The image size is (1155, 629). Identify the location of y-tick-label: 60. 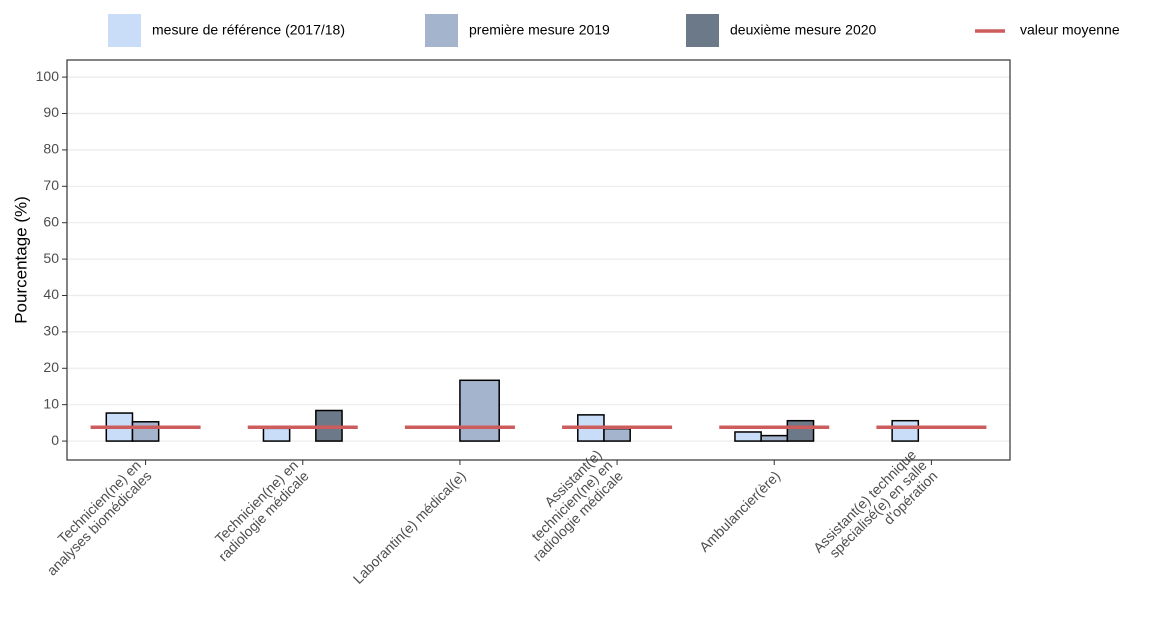
(51, 221).